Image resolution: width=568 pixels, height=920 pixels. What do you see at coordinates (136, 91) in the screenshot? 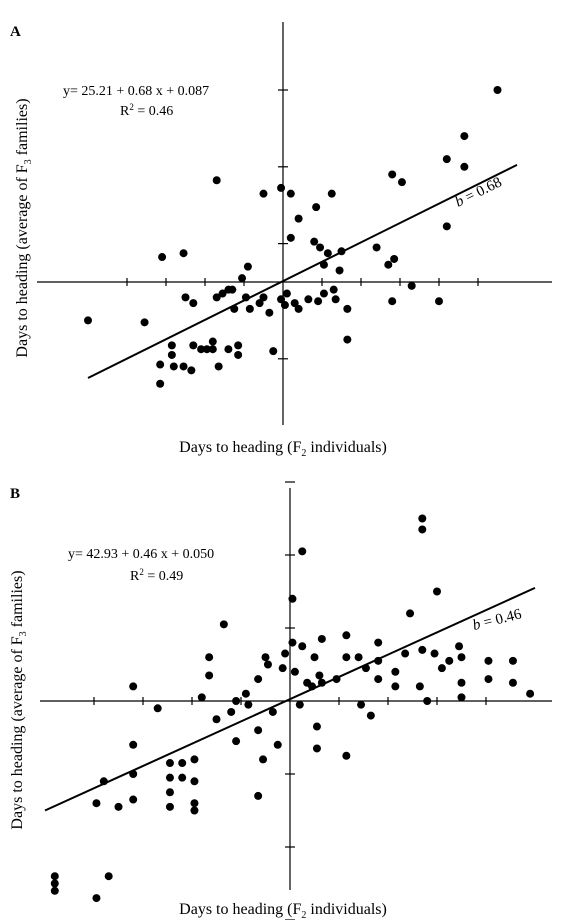
I see `panel-a-equation: y= 25.21 + 0.68 x + 0.087` at bounding box center [136, 91].